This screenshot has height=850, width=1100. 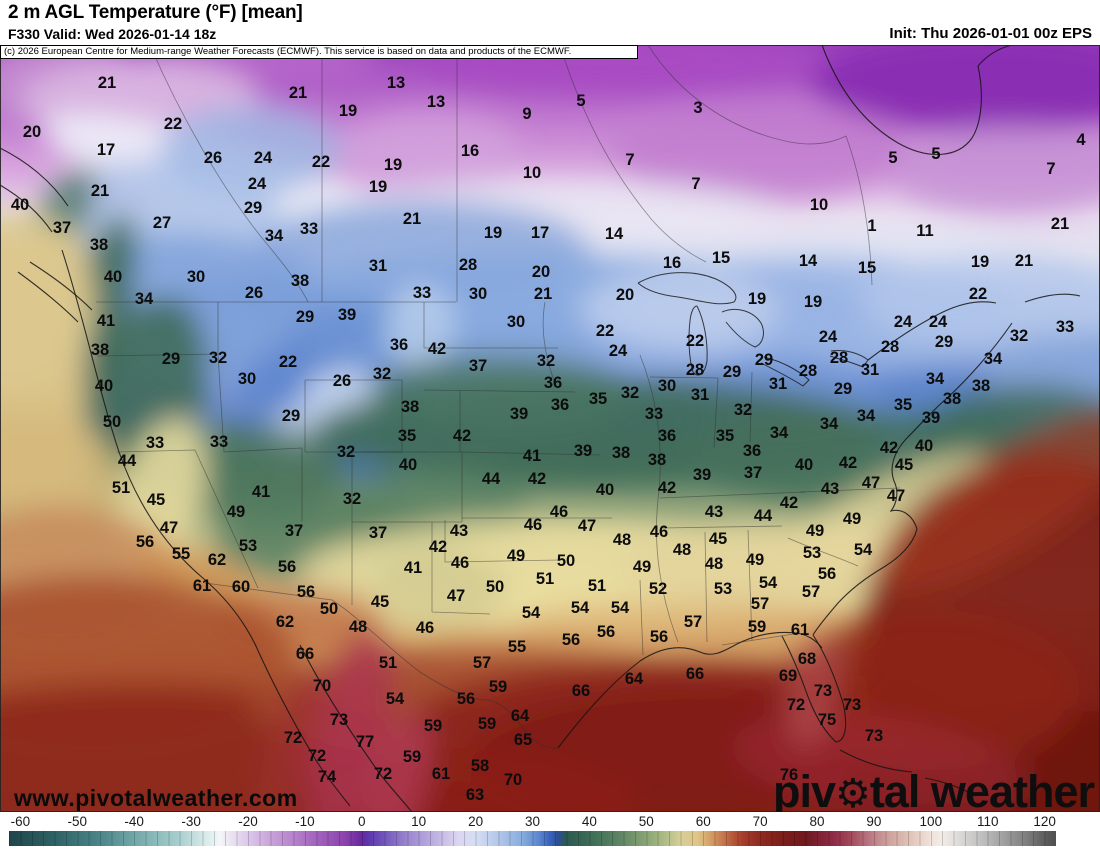 What do you see at coordinates (874, 821) in the screenshot?
I see `colorbar-tick-label: 90` at bounding box center [874, 821].